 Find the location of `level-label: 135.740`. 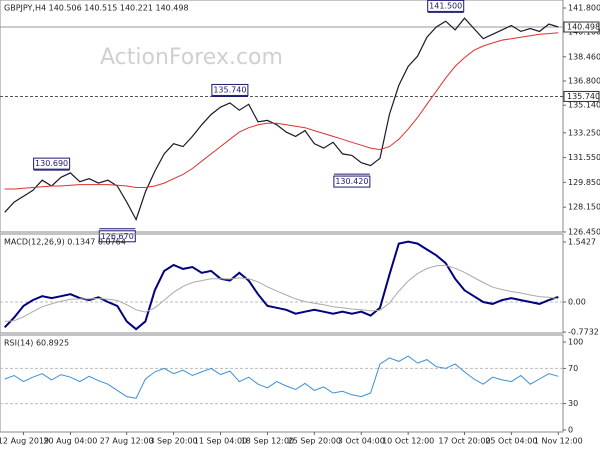

level-label: 135.740 is located at coordinates (583, 96).